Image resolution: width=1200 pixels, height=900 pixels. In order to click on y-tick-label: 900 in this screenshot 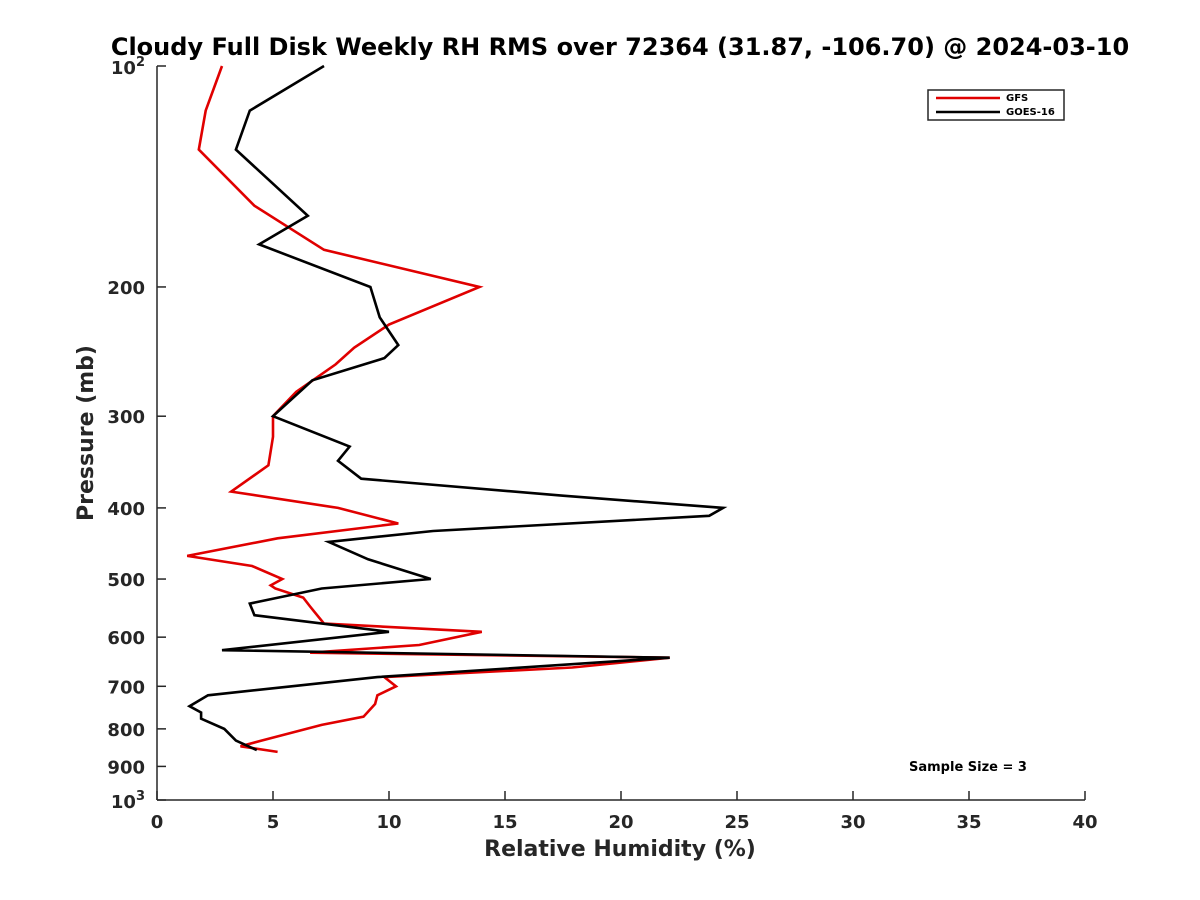, I will do `click(126, 767)`.